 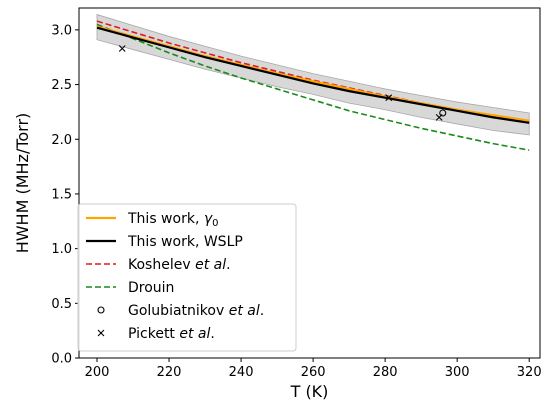 What do you see at coordinates (61, 194) in the screenshot?
I see `y-tick-label: 1.5` at bounding box center [61, 194].